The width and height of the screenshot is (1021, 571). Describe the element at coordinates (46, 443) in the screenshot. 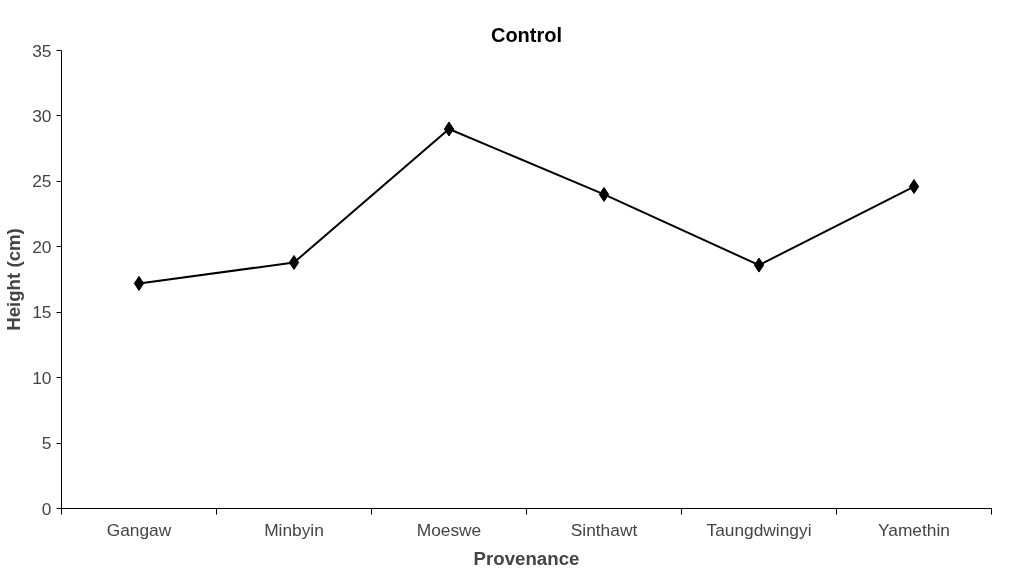

I see `y-tick-label: 5` at that location.